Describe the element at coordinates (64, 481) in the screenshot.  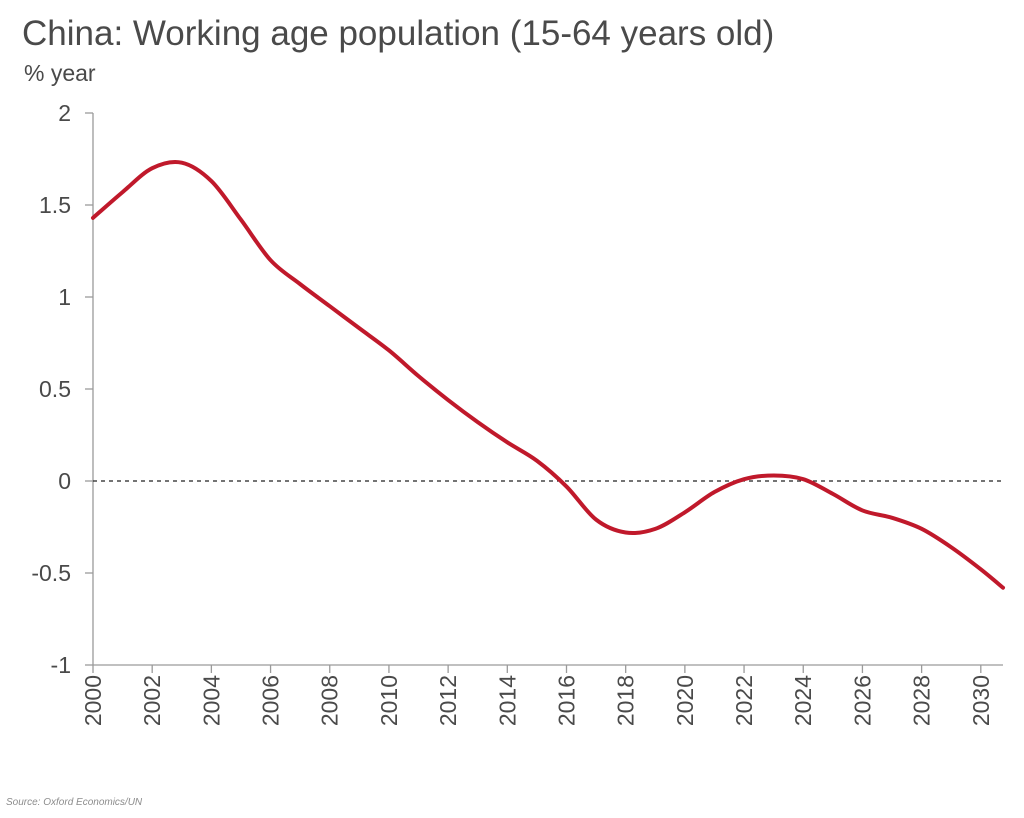
I see `y-tick-label: 0` at that location.